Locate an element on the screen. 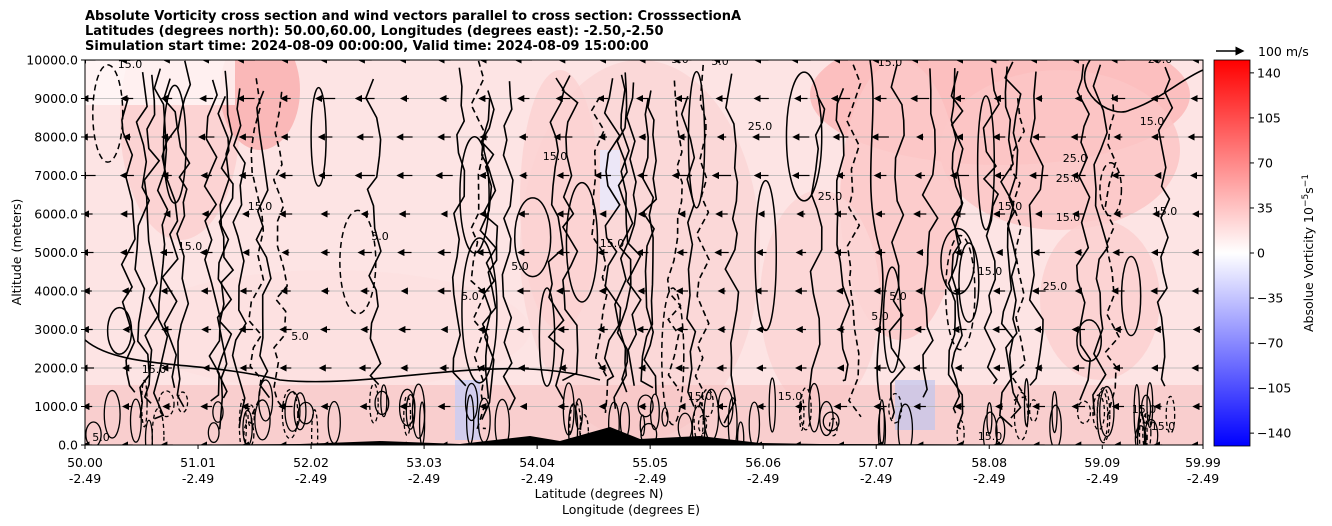 Image resolution: width=1332 pixels, height=526 pixels. y-tick-label: 5000.0 is located at coordinates (56, 252).